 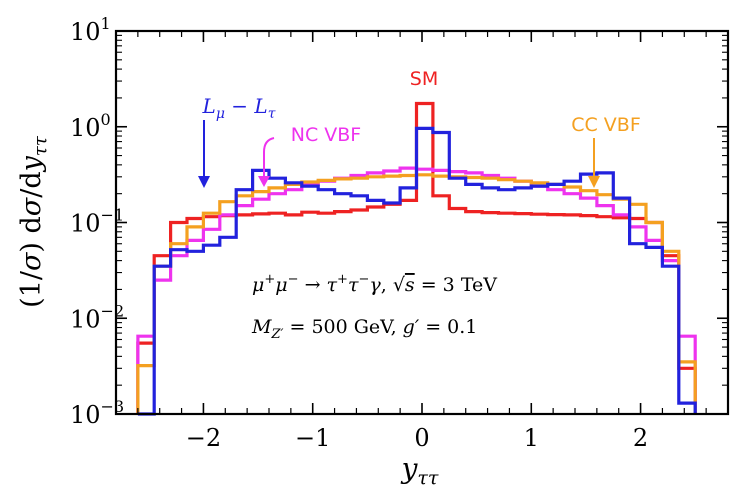 I want to click on annotation-nc-vbf: NC VBF, so click(x=326, y=135).